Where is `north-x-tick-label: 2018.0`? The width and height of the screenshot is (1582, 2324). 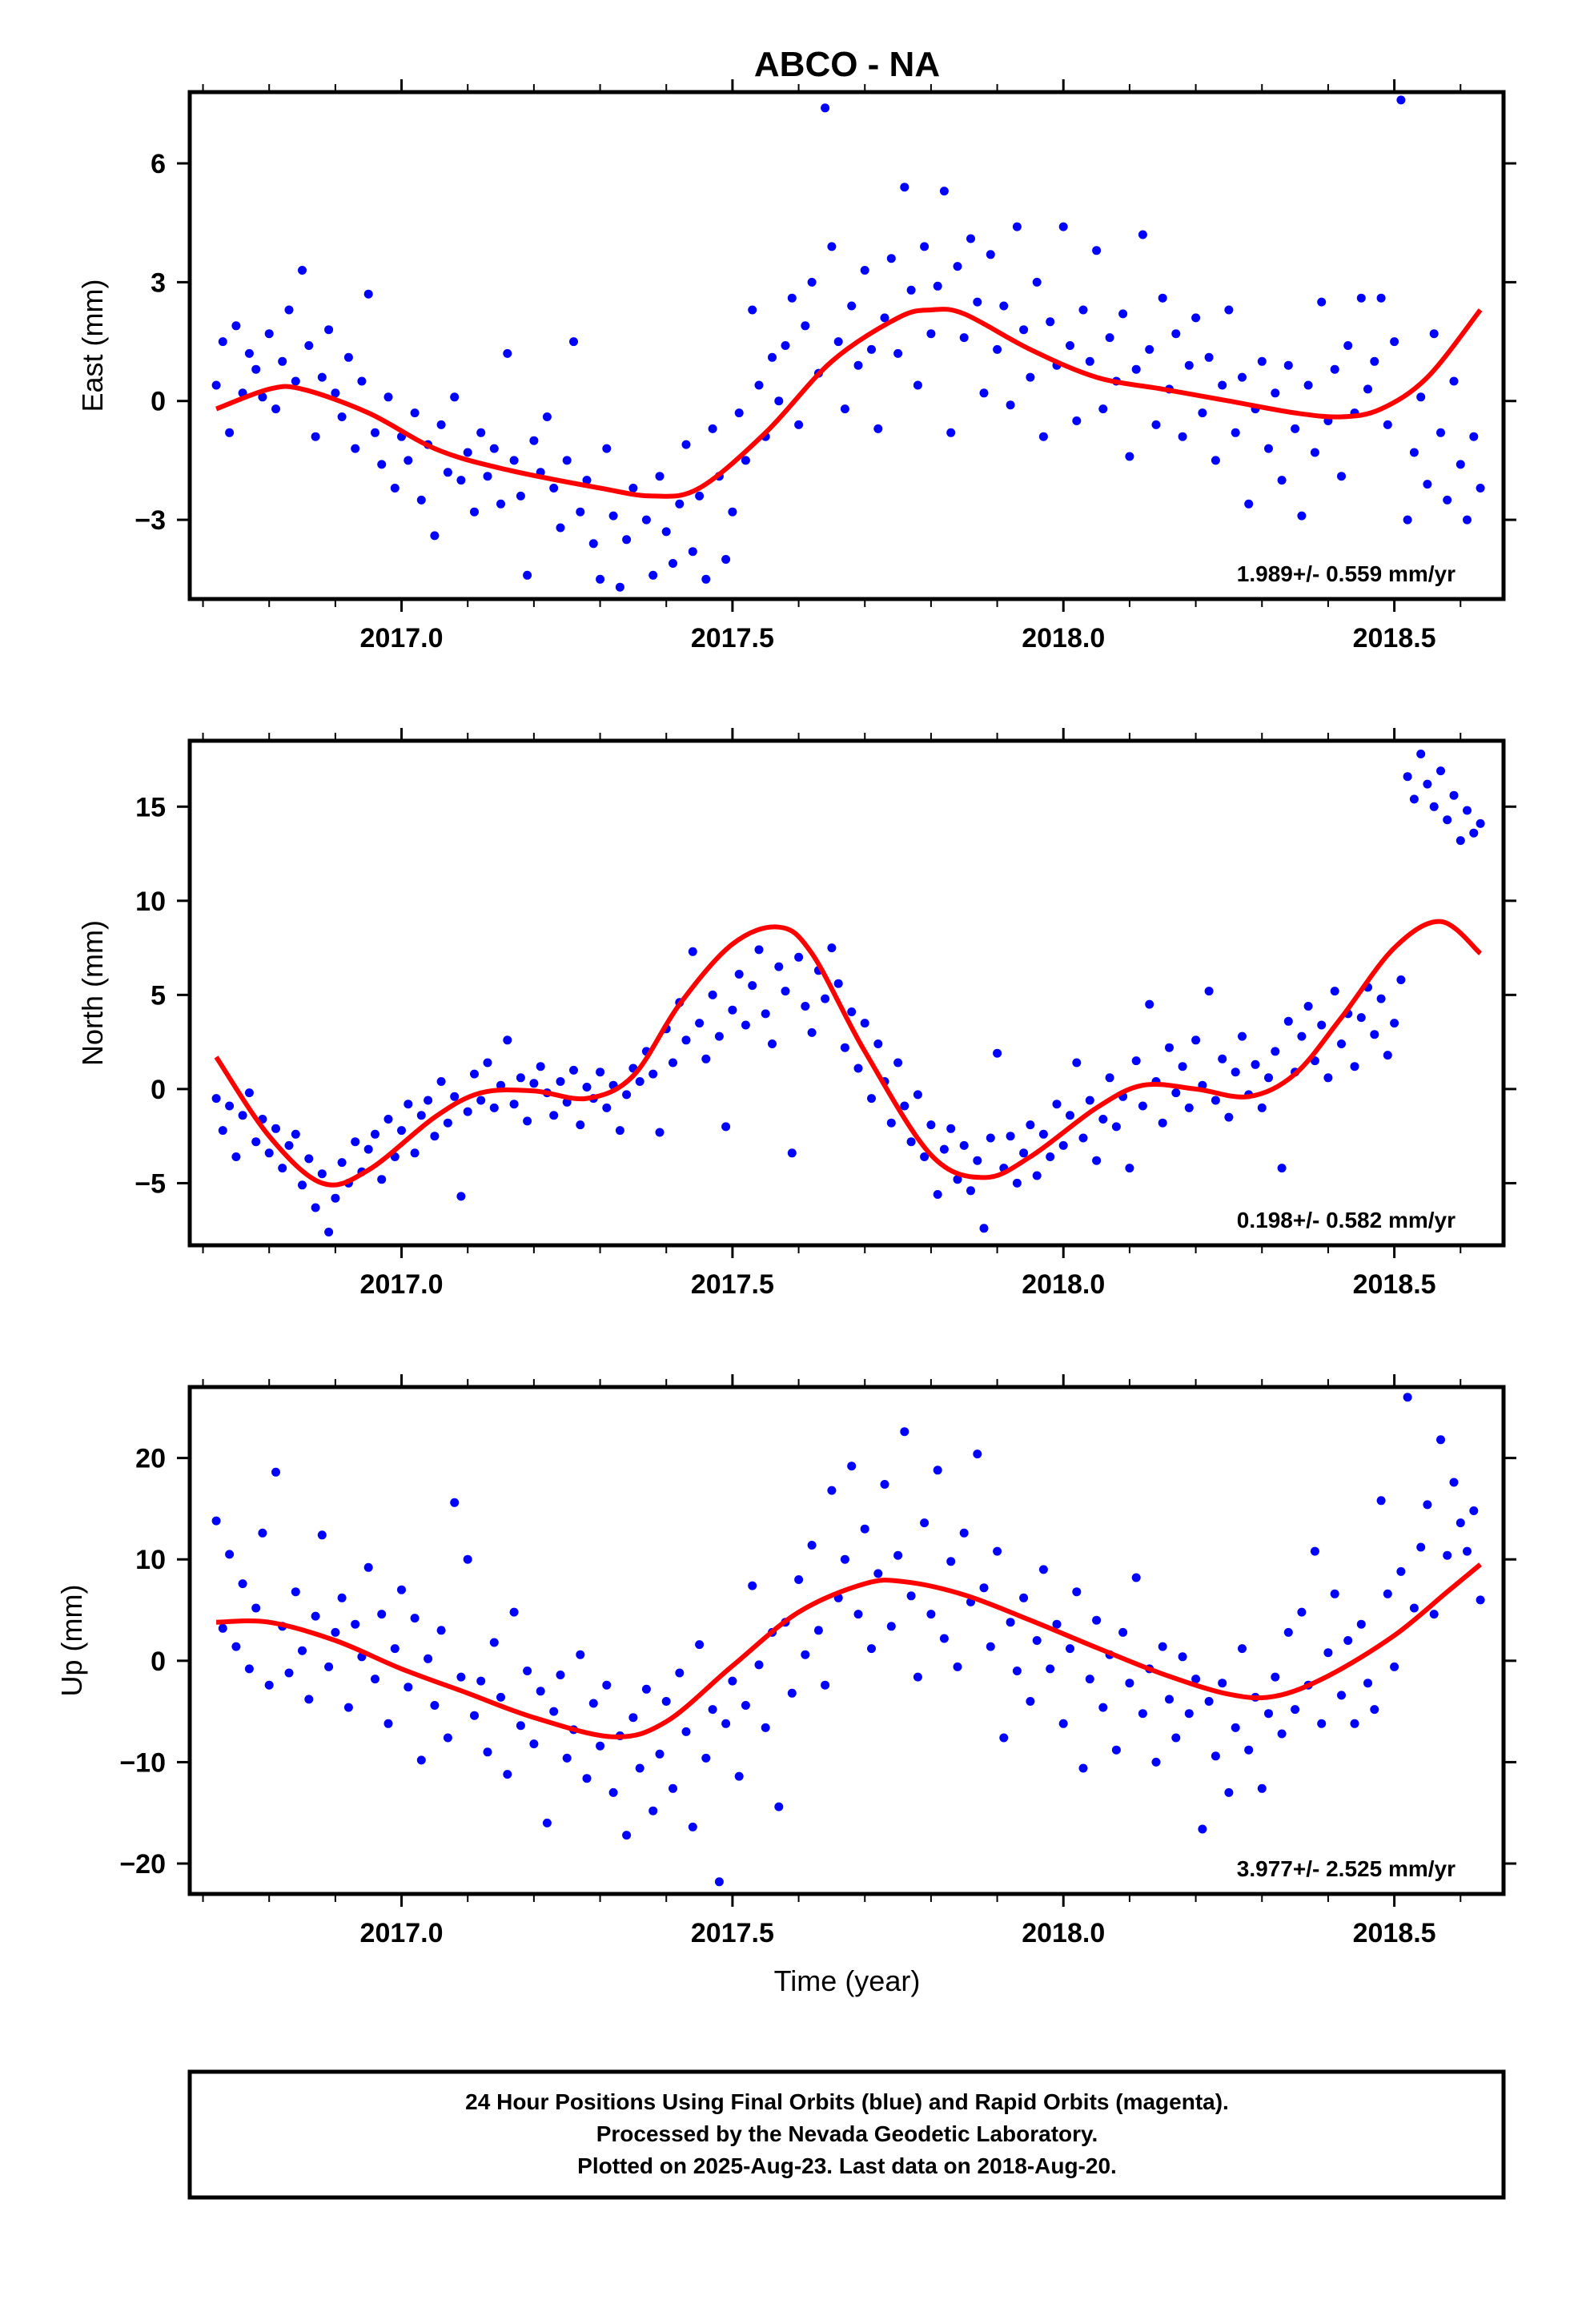 north-x-tick-label: 2018.0 is located at coordinates (1063, 1284).